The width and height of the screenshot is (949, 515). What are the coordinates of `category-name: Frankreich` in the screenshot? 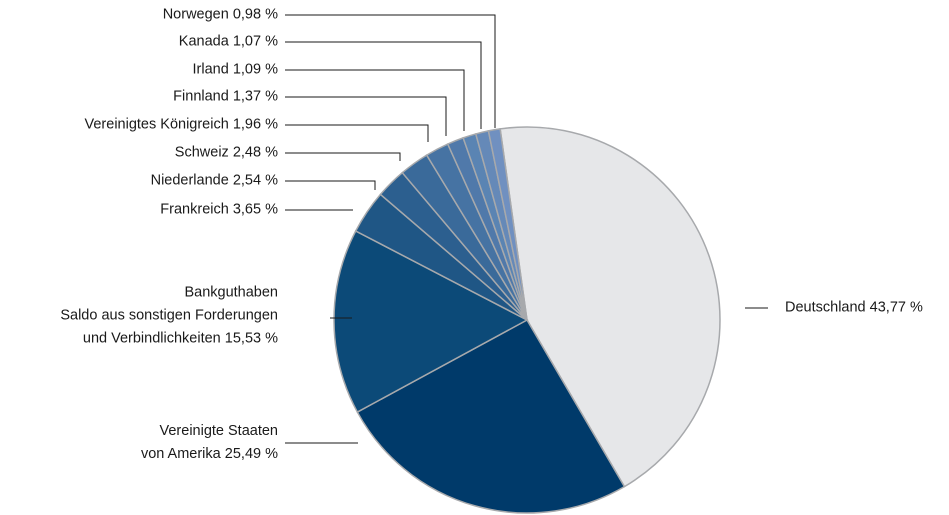 It's located at (194, 209).